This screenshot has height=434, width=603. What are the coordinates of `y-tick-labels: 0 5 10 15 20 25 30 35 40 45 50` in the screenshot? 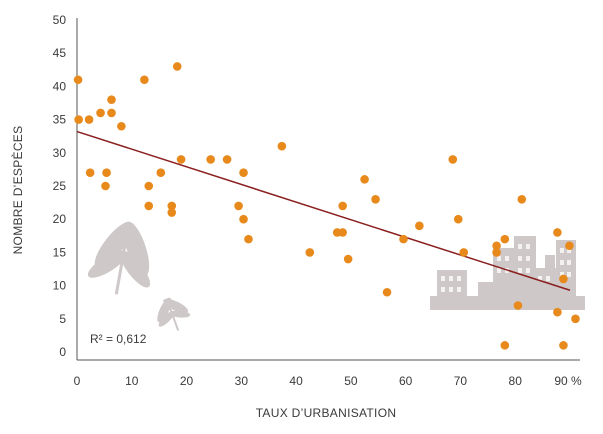 It's located at (60, 186).